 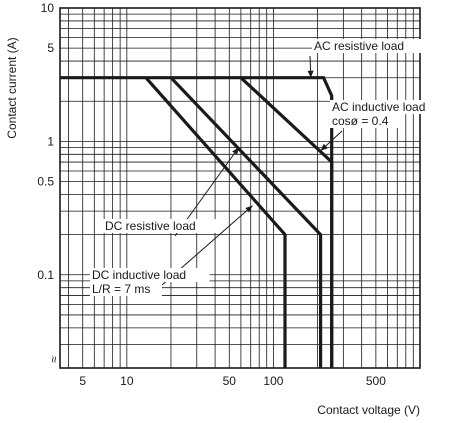 What do you see at coordinates (273, 381) in the screenshot?
I see `x-tick-label: 100` at bounding box center [273, 381].